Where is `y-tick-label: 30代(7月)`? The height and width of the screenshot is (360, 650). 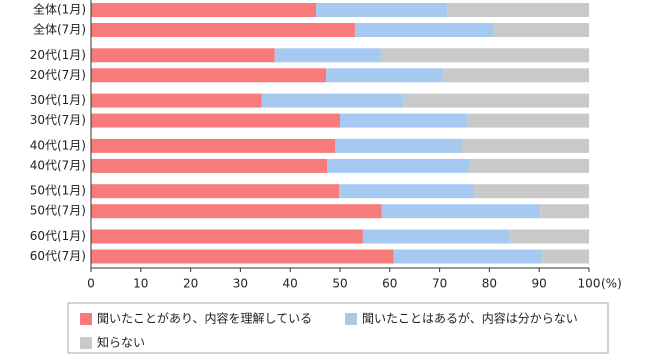 y-tick-label: 30代(7月) is located at coordinates (58, 120).